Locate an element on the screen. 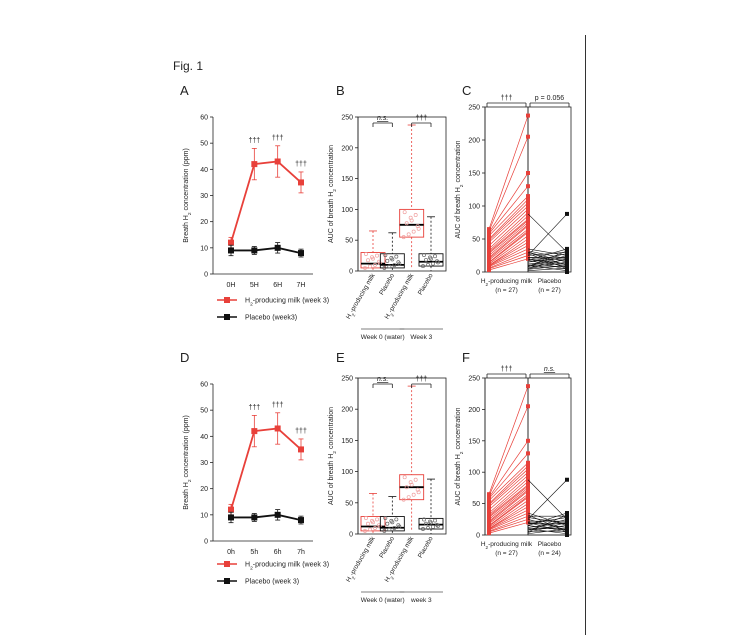  panel-B-box is located at coordinates (392, 261).